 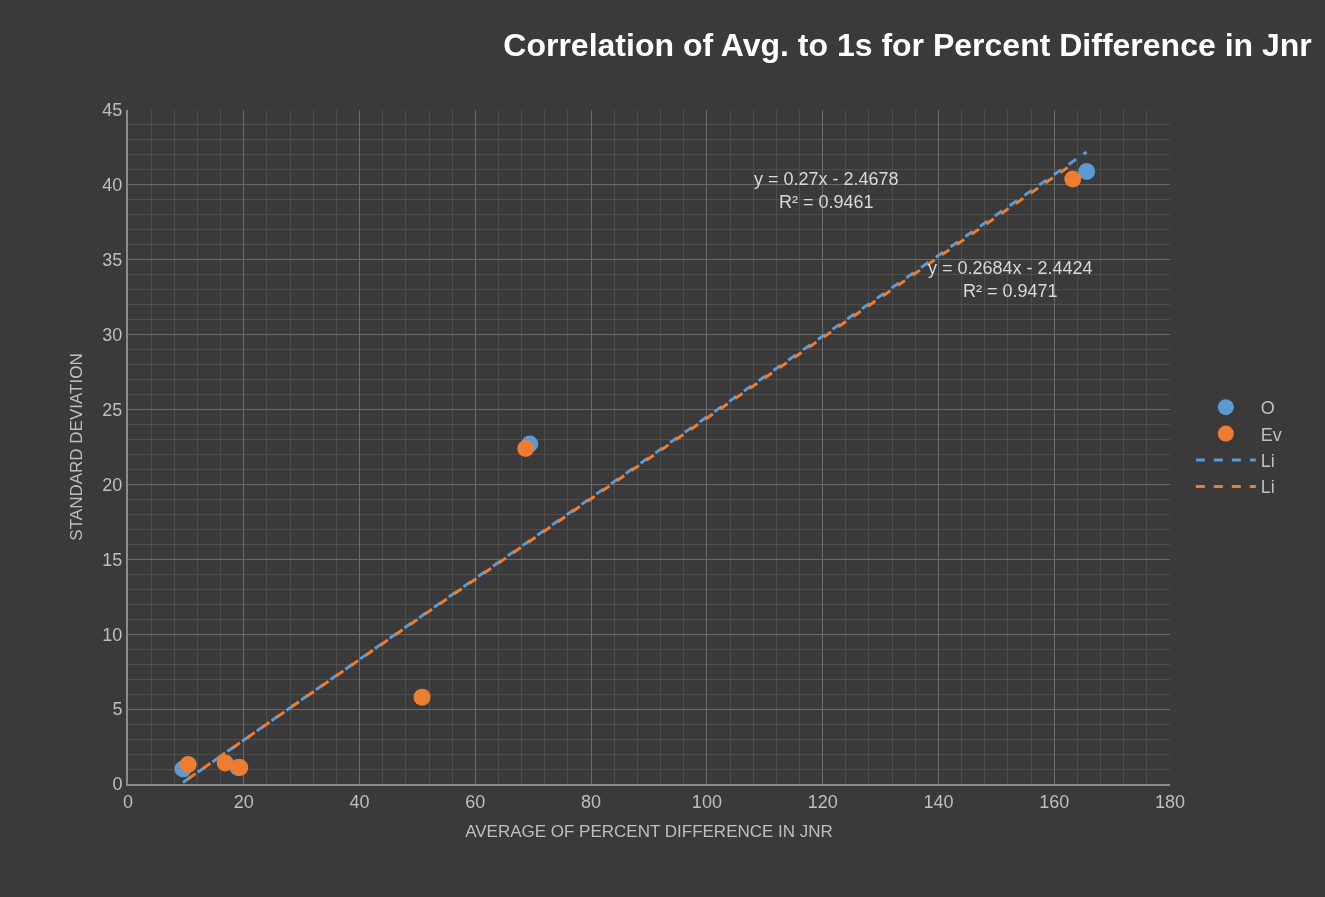 What do you see at coordinates (822, 801) in the screenshot?
I see `x-tick-label: 120` at bounding box center [822, 801].